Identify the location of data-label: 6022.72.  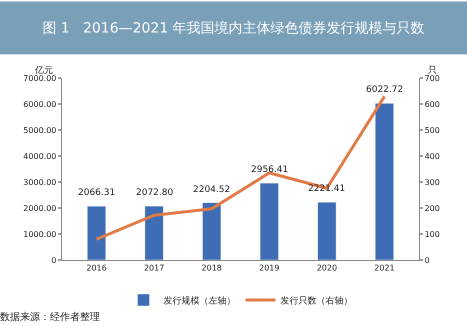
(385, 90).